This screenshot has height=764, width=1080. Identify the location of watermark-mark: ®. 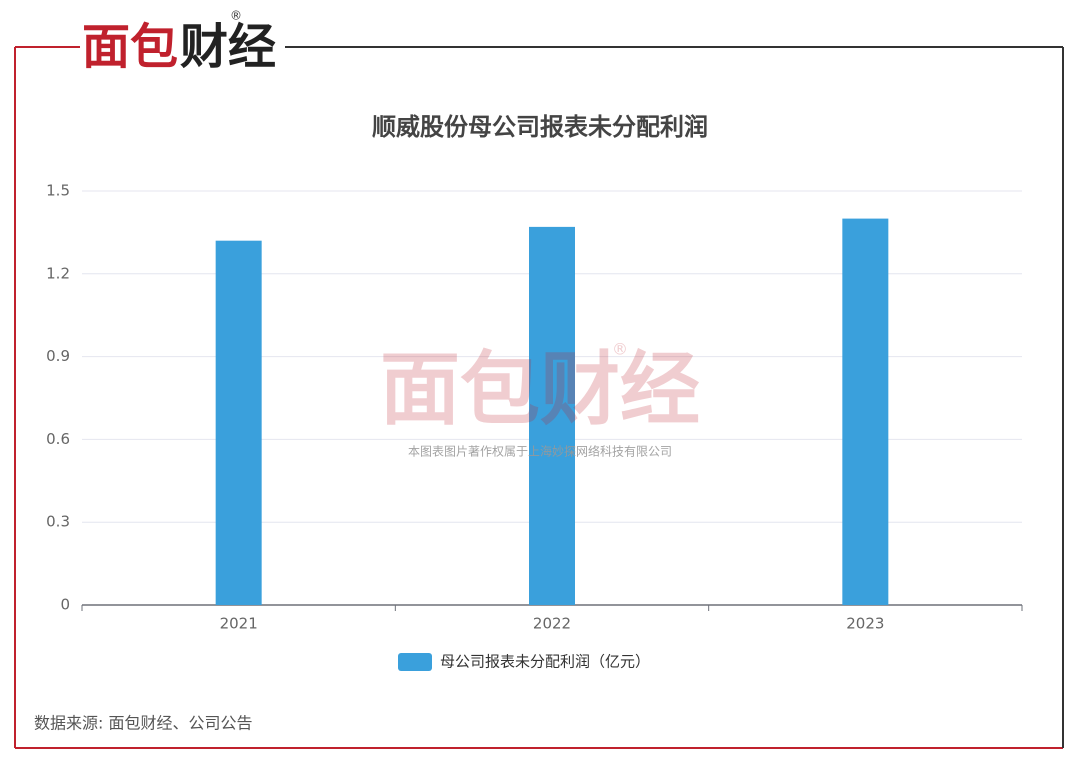
(620, 349).